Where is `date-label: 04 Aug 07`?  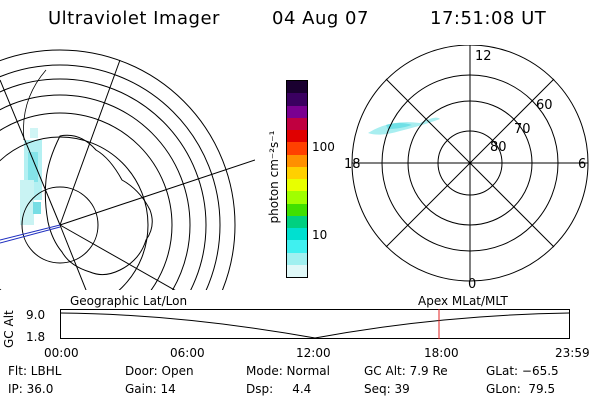
date-label: 04 Aug 07 is located at coordinates (320, 18).